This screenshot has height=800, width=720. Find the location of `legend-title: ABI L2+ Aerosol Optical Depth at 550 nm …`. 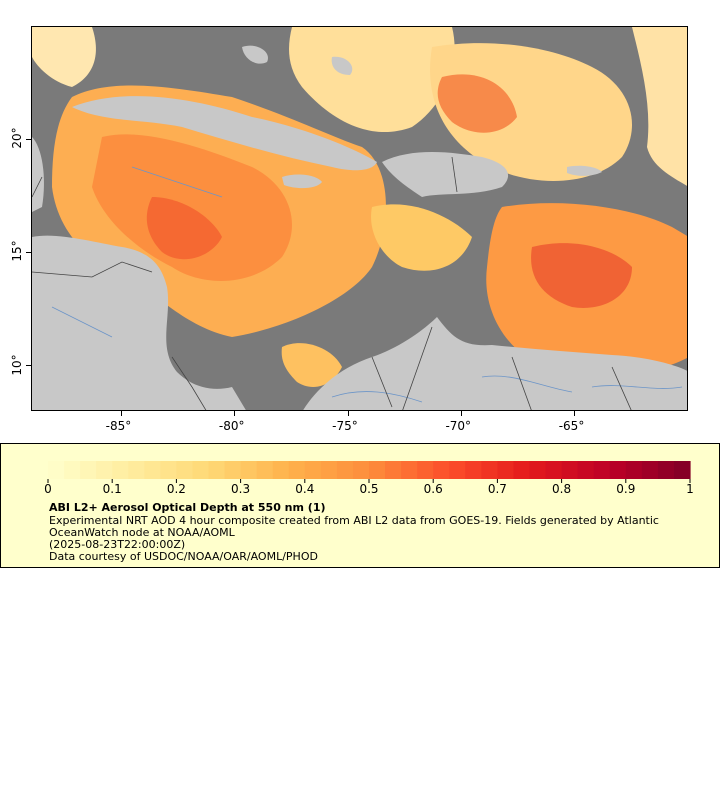

legend-title: ABI L2+ Aerosol Optical Depth at 550 nm … is located at coordinates (187, 507).